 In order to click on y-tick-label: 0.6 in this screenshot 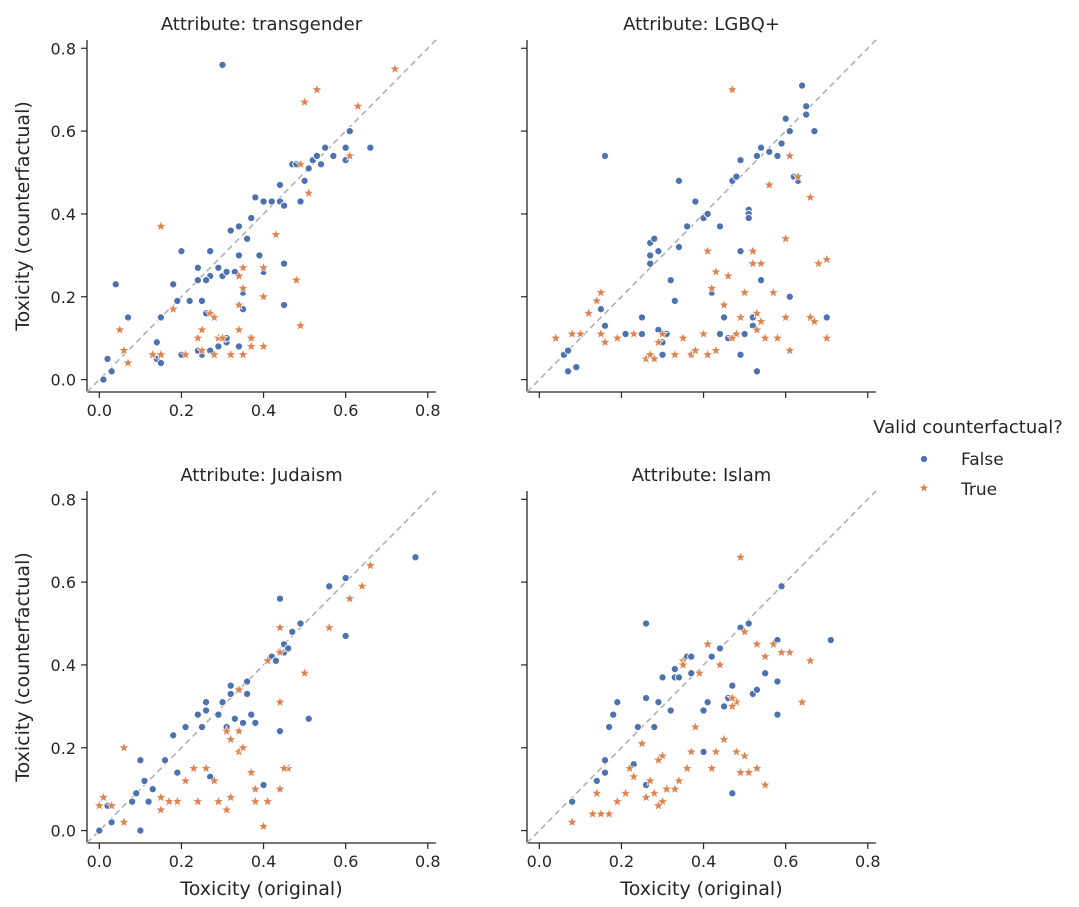, I will do `click(63, 131)`.